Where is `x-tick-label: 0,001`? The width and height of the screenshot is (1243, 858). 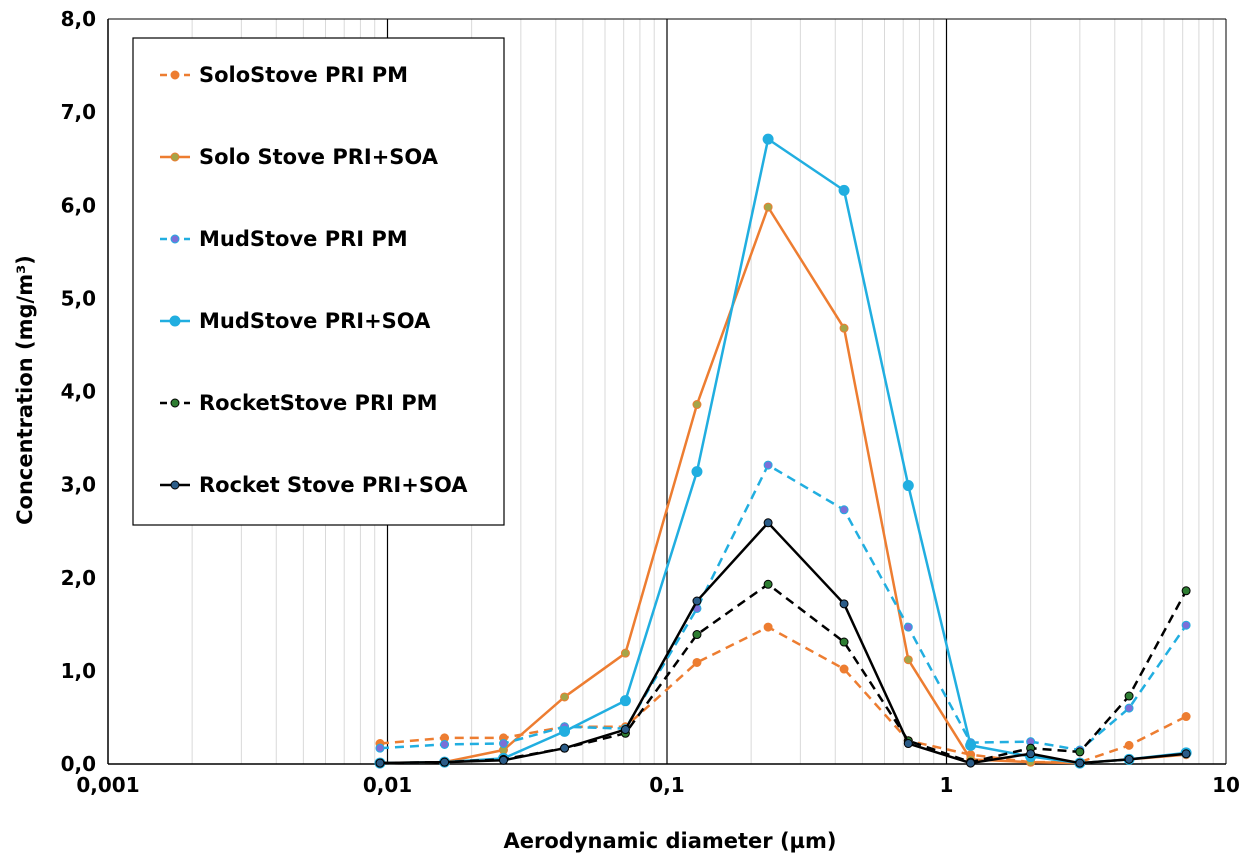 x-tick-label: 0,001 is located at coordinates (107, 785).